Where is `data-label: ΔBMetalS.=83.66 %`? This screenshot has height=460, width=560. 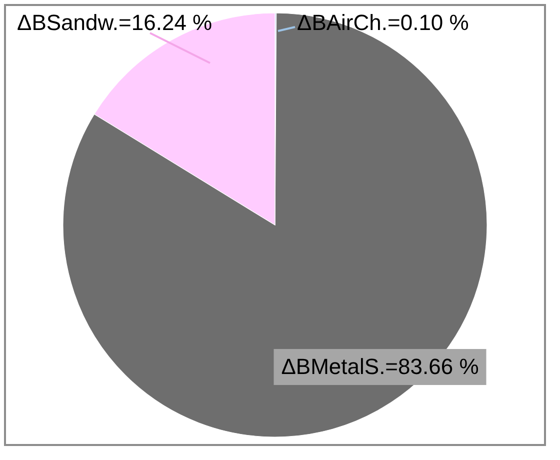 data-label: ΔBMetalS.=83.66 % is located at coordinates (380, 366).